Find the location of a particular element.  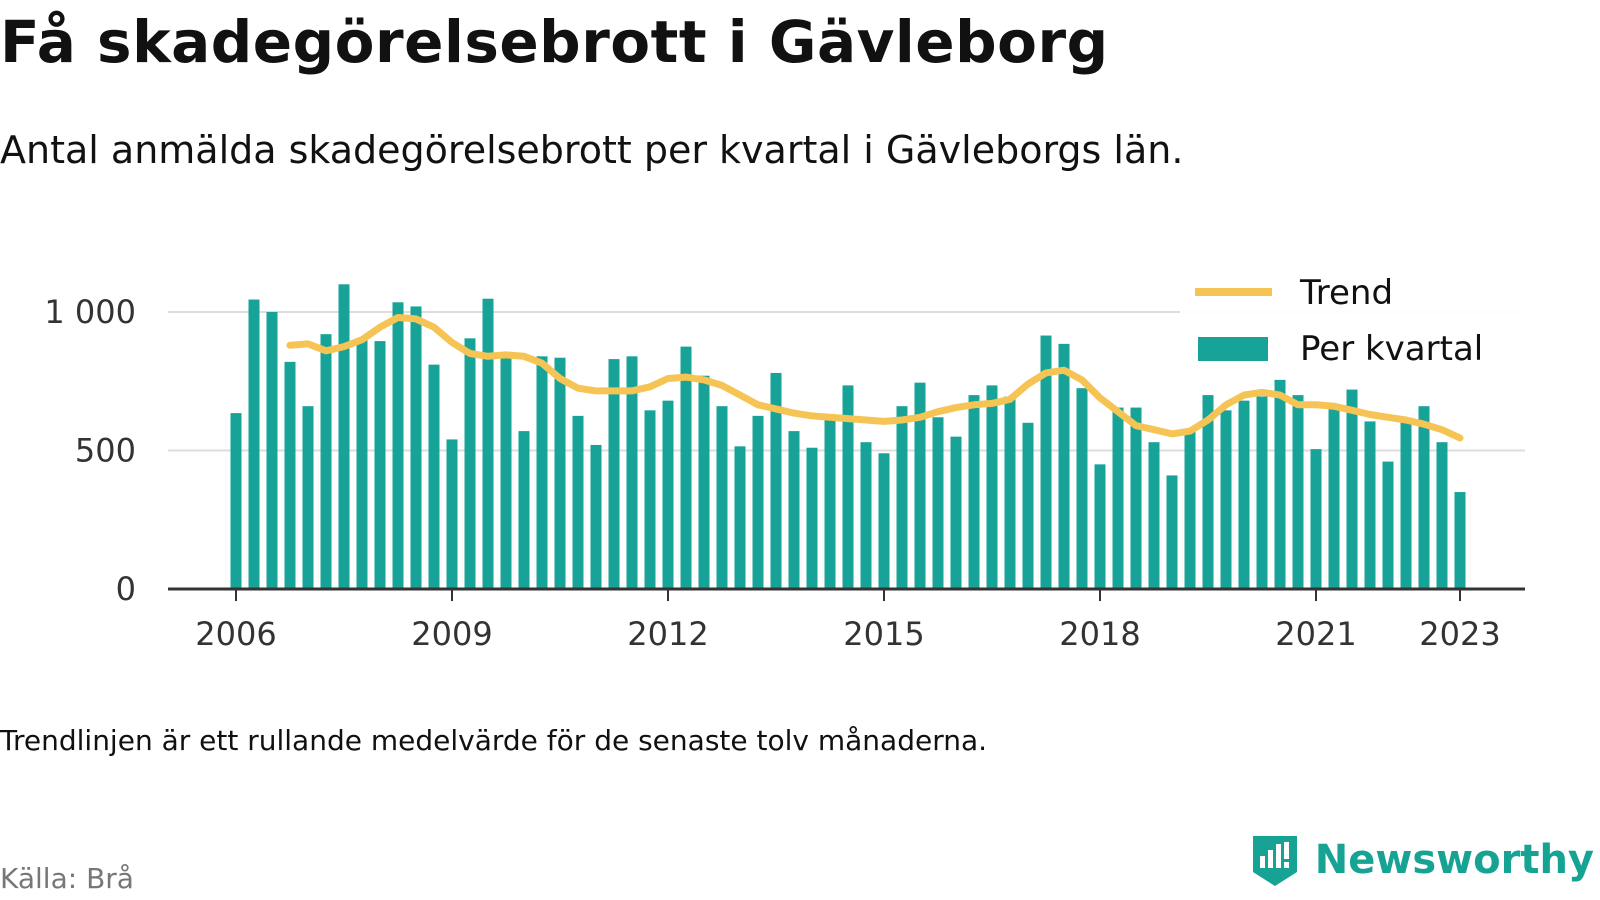

trend-line-layer is located at coordinates (875, 378).